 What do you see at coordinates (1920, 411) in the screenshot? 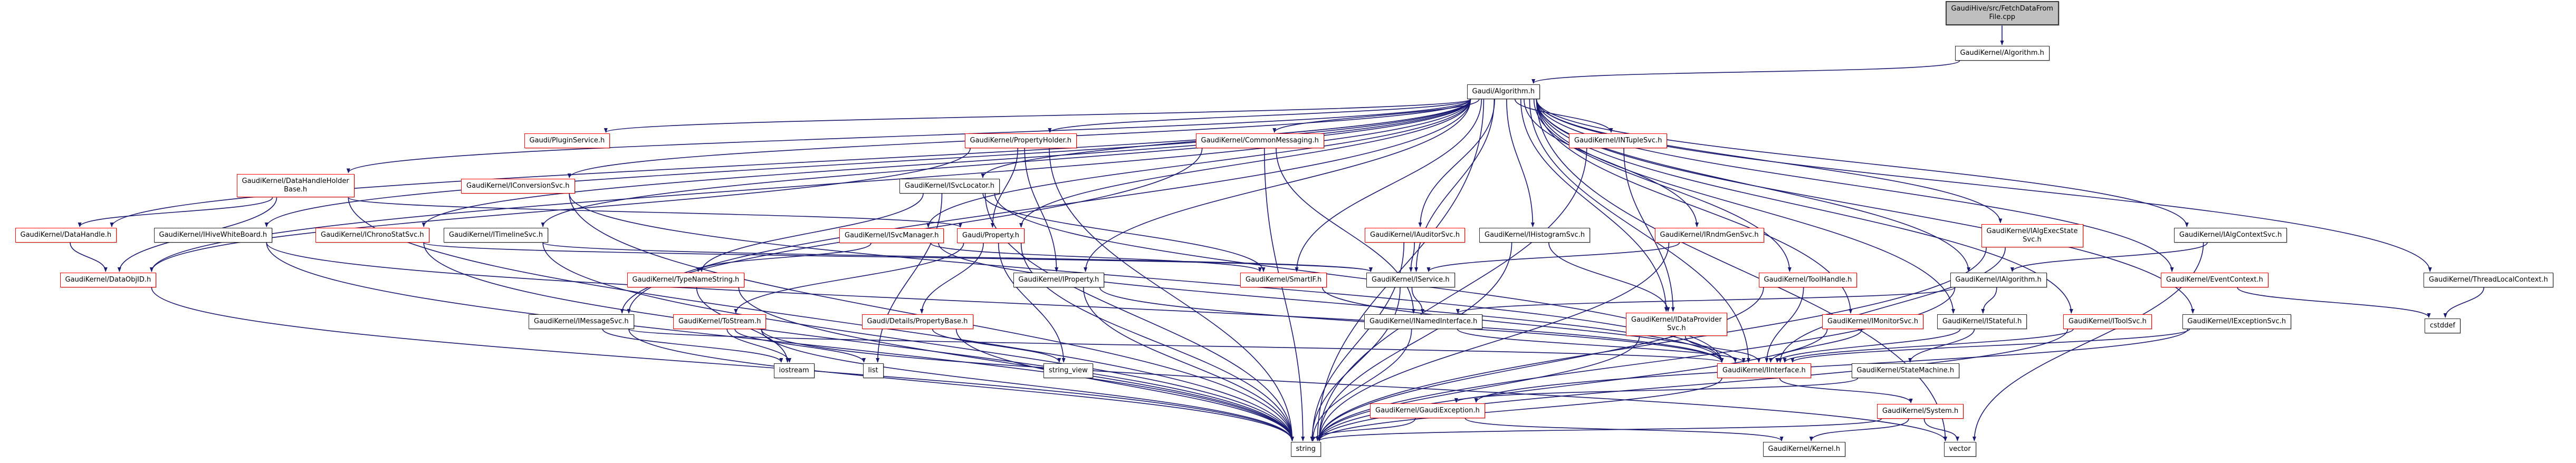
I see `node-system: GaudiKernel/System.h` at bounding box center [1920, 411].